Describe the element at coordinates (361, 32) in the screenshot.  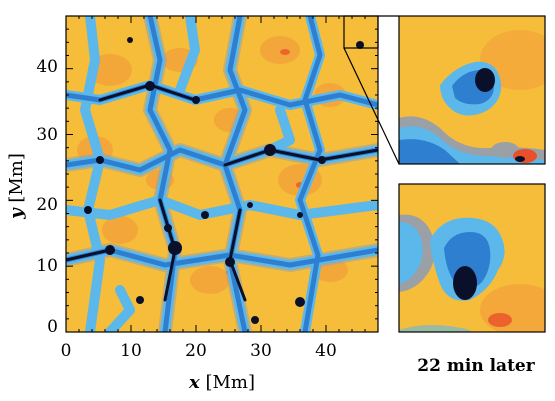
I see `zoom-region-box` at that location.